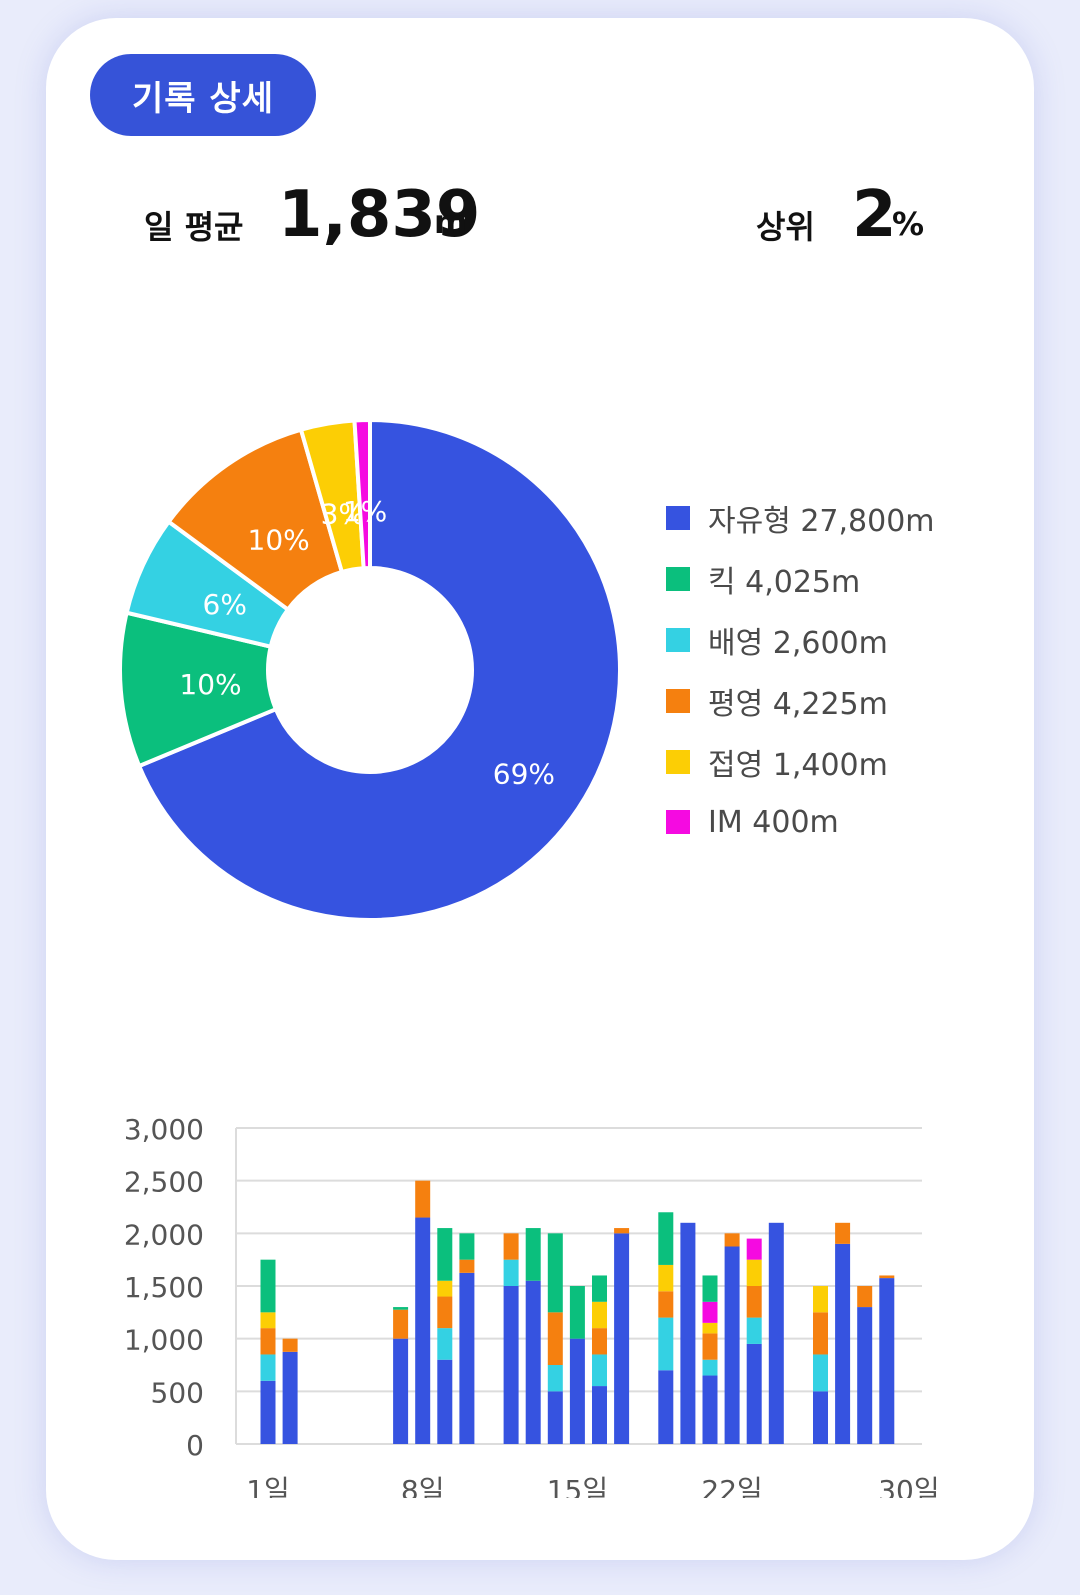  I want to click on record-detail-badge: 기록 상세, so click(203, 95).